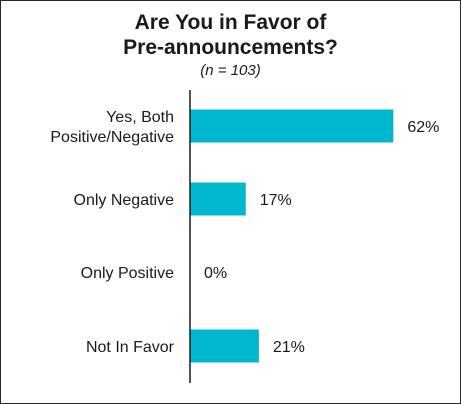  I want to click on category-label: Only Positive, so click(127, 273).